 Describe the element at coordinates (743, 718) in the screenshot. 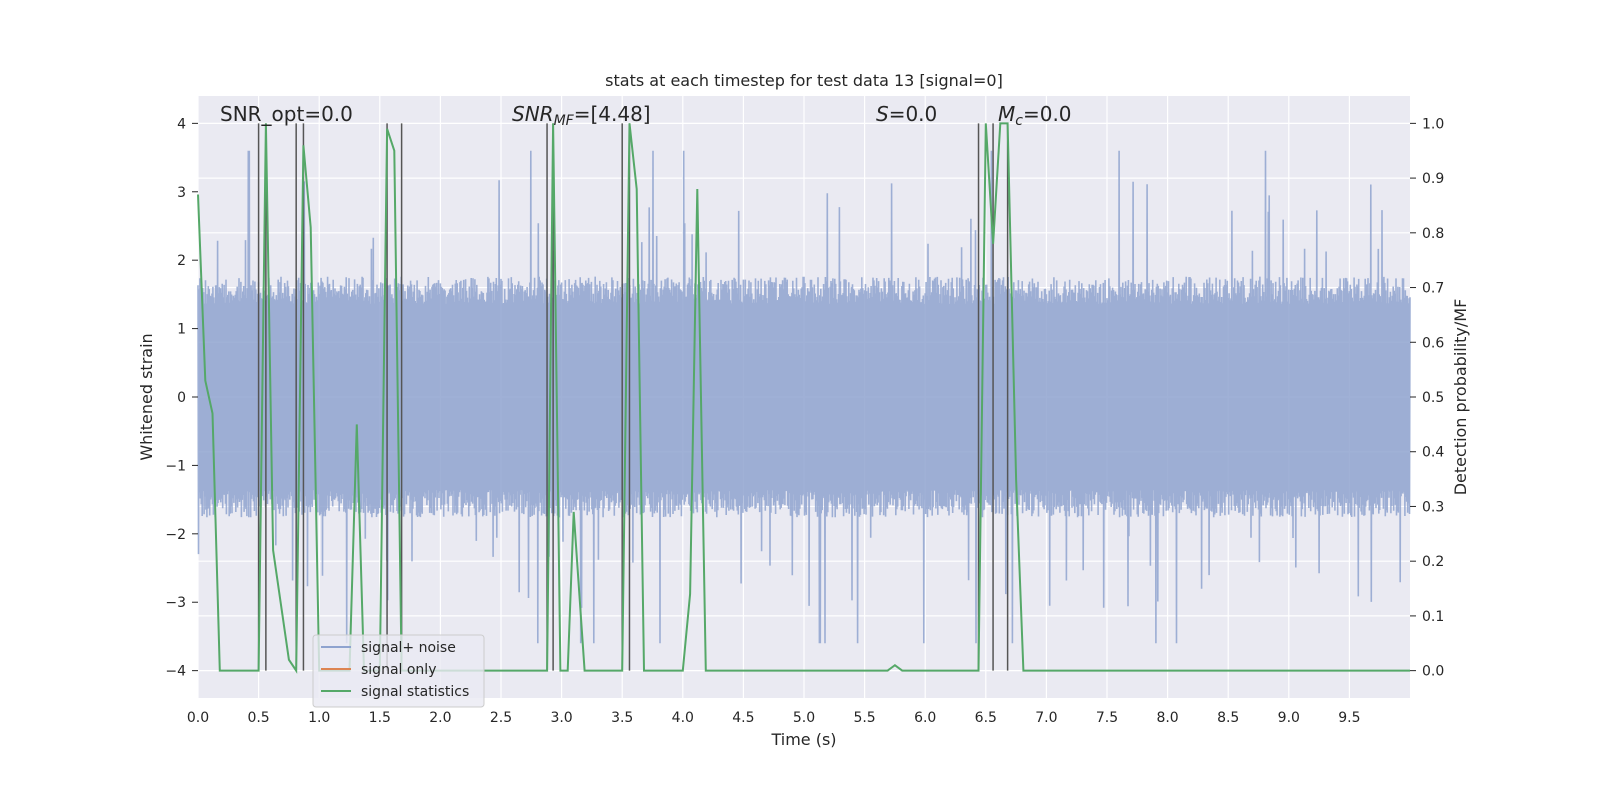

I see `x-tick-label: 4.5` at that location.